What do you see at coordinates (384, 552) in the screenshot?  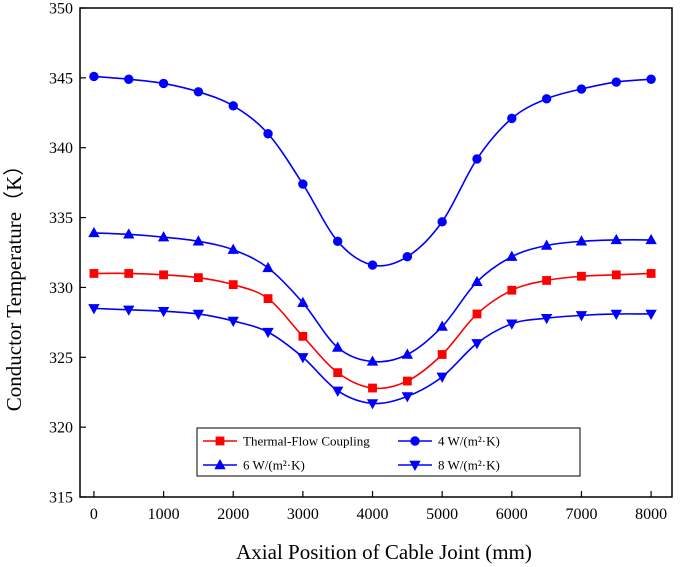 I see `x-axis-title: Axial Position of Cable Joint (mm)` at bounding box center [384, 552].